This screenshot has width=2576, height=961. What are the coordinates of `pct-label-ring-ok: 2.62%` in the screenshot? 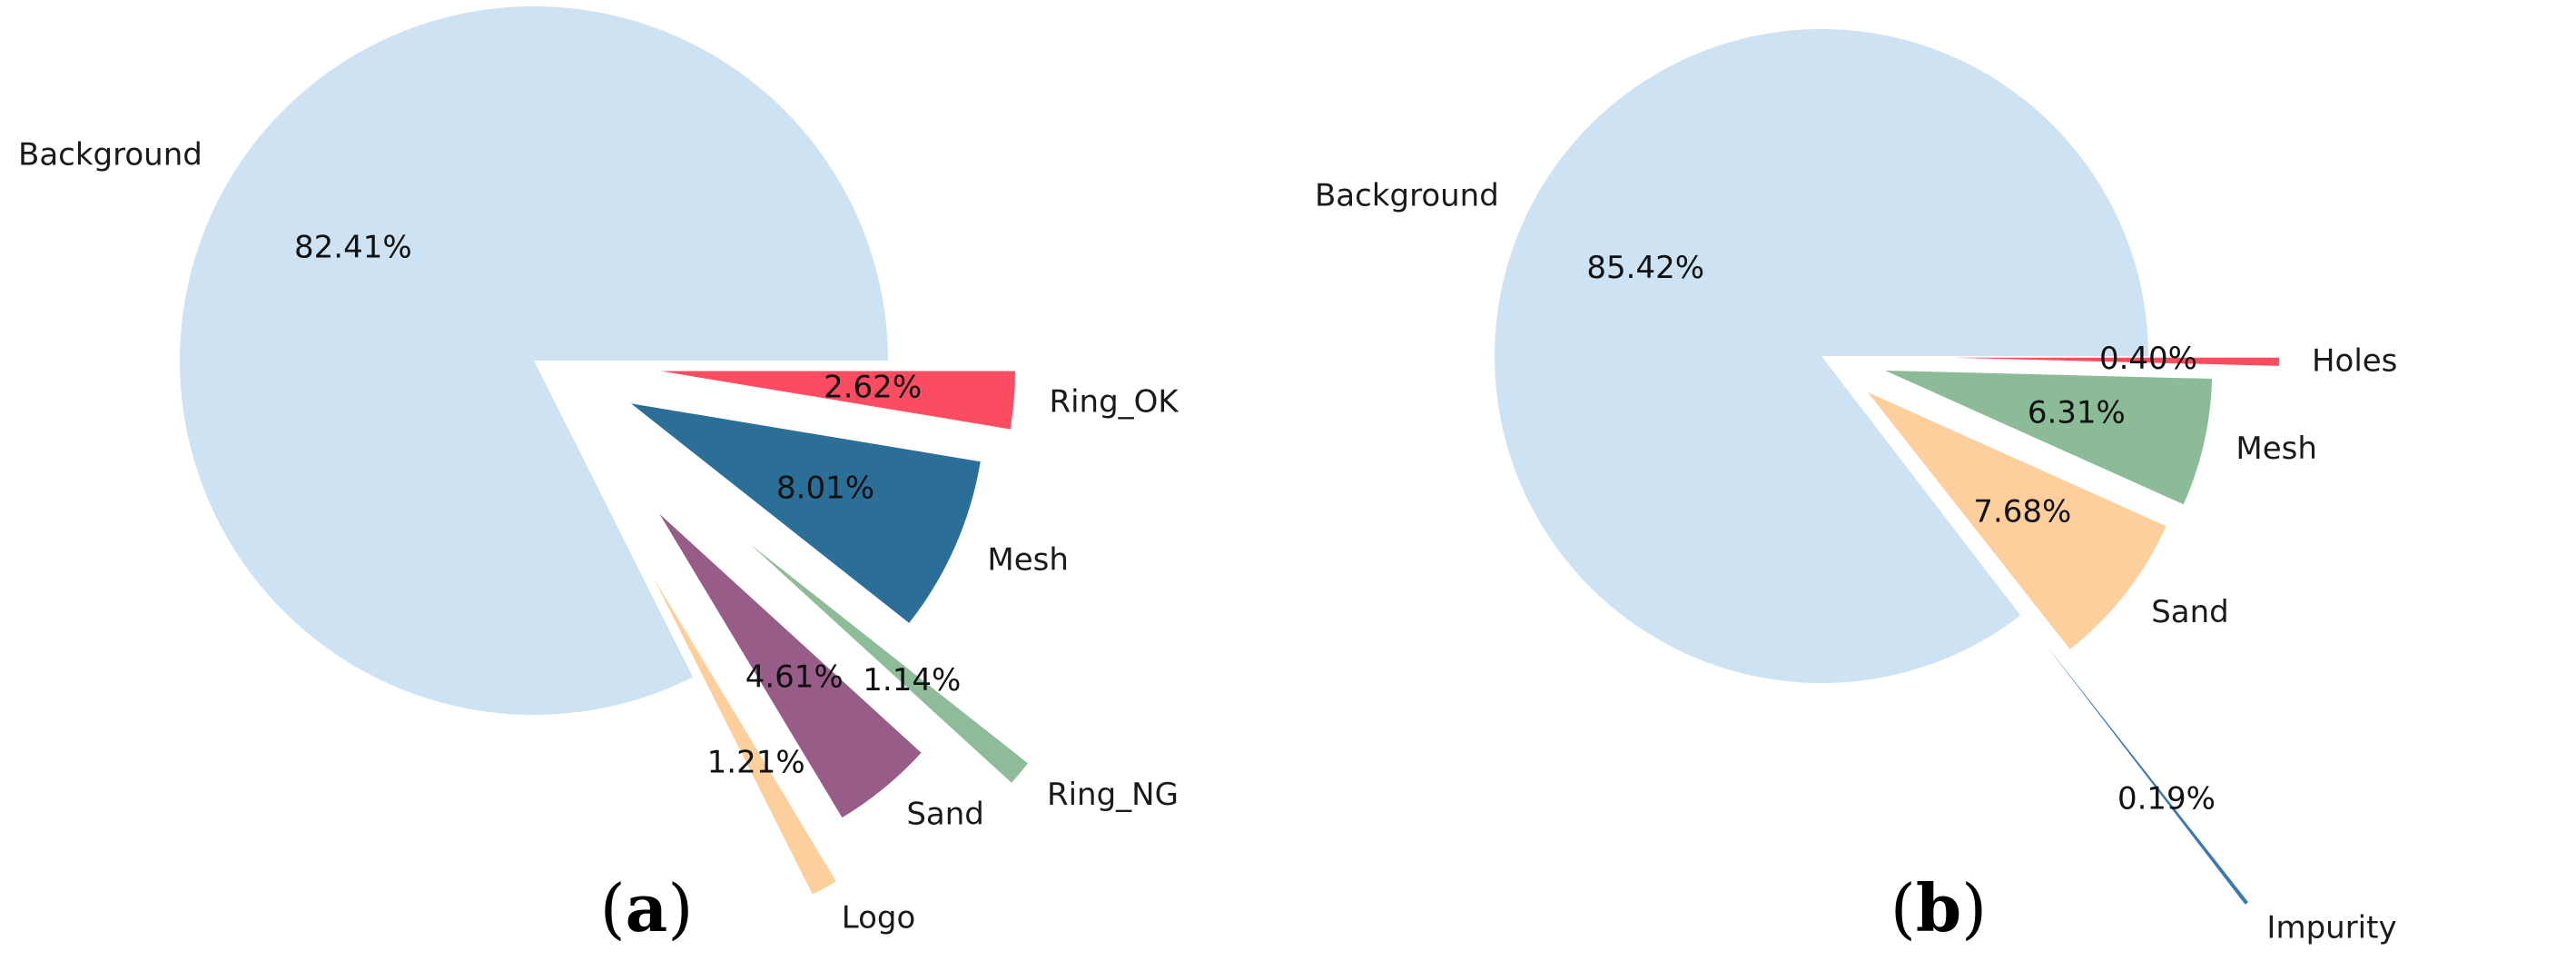 It's located at (873, 387).